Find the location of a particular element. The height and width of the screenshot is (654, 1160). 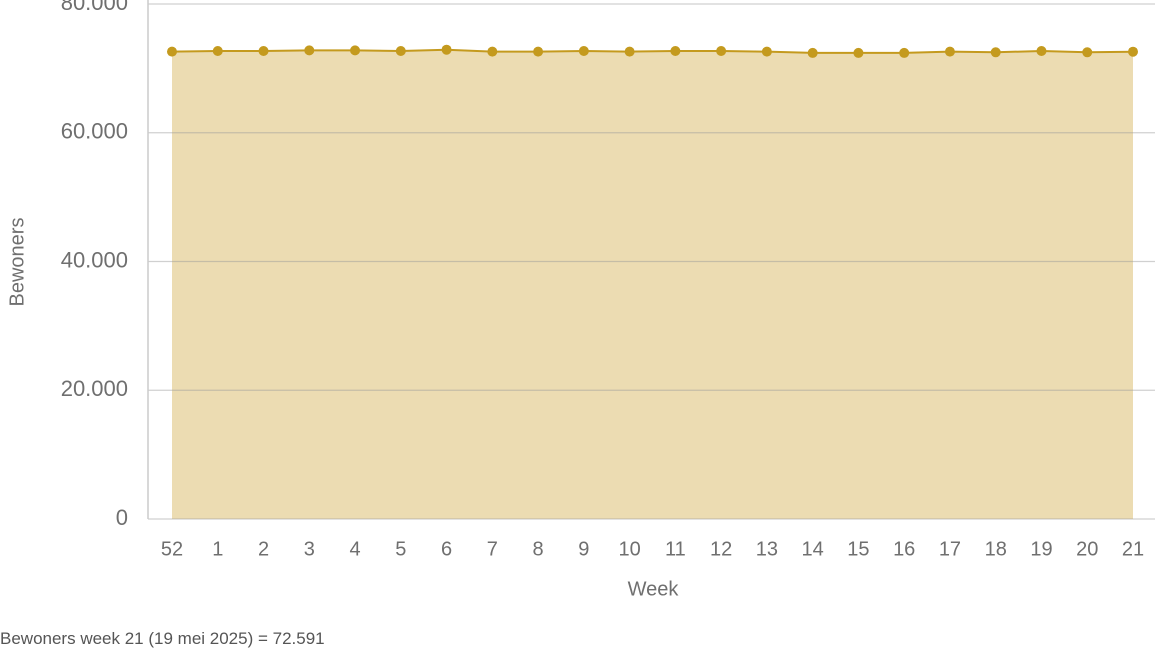

y-tick-label: 60.000 is located at coordinates (94, 131).